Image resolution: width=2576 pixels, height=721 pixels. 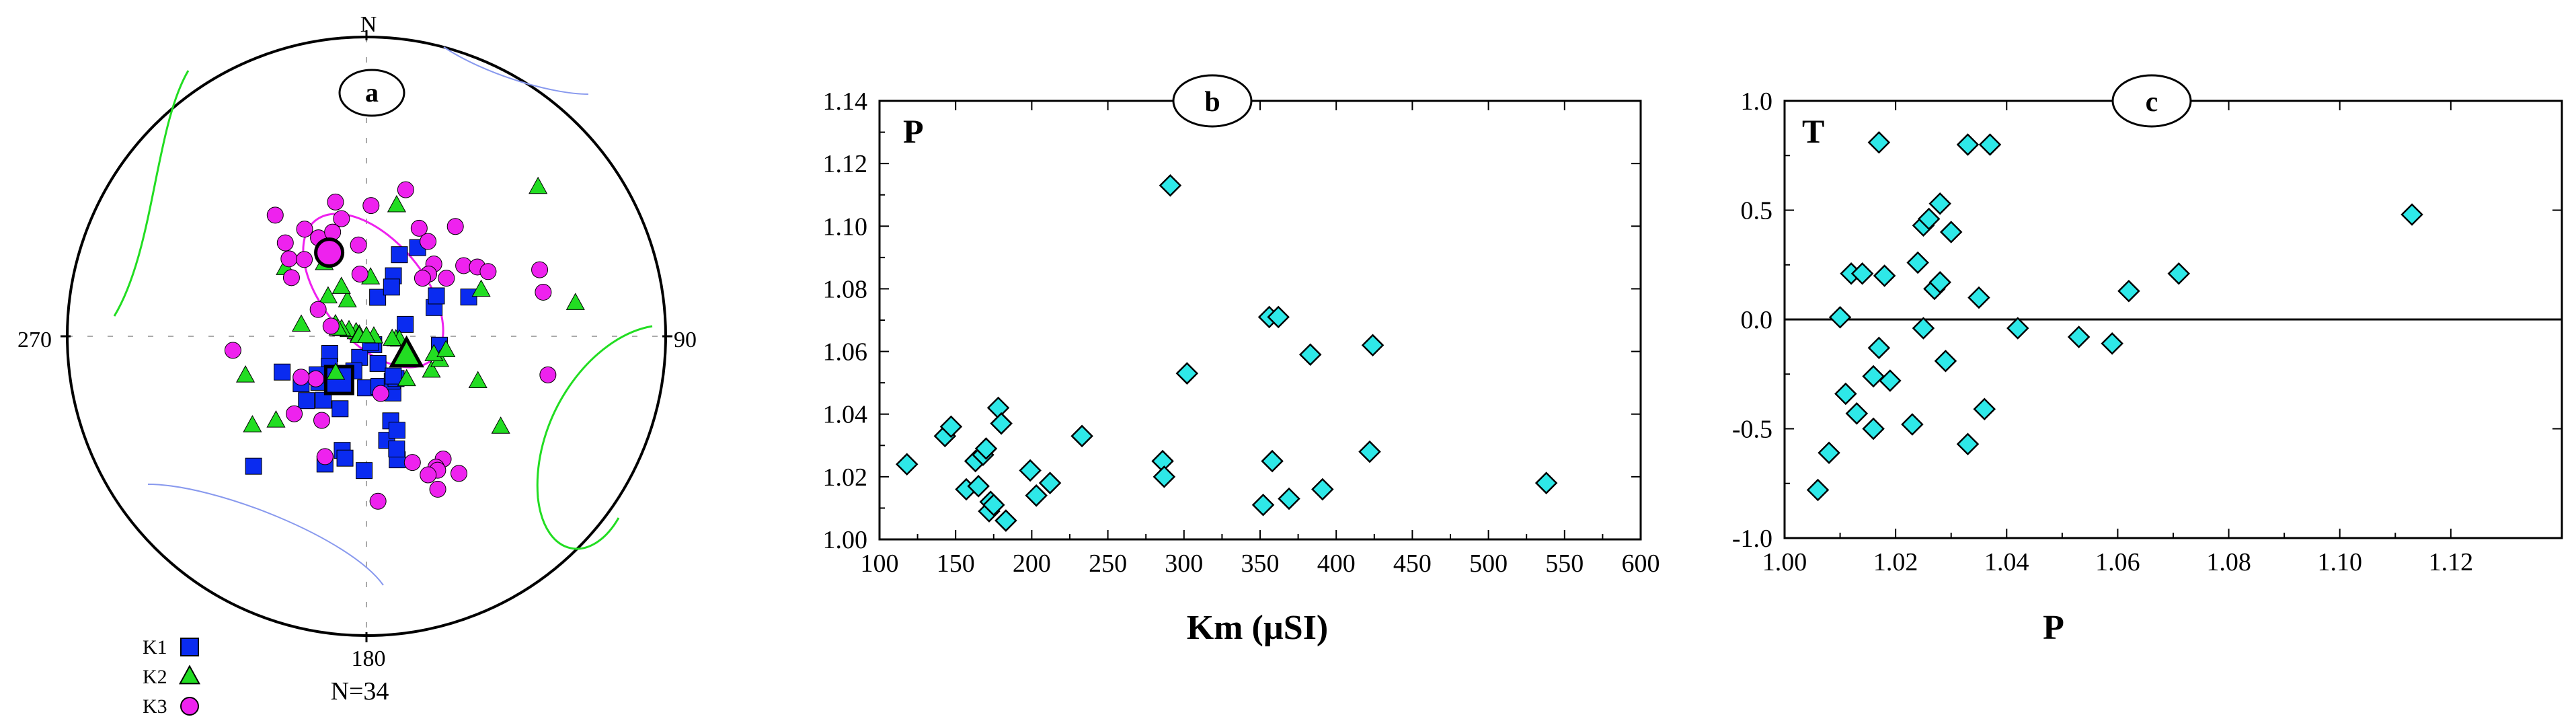 I want to click on panel-b-xtick-label: 450, so click(x=1413, y=563).